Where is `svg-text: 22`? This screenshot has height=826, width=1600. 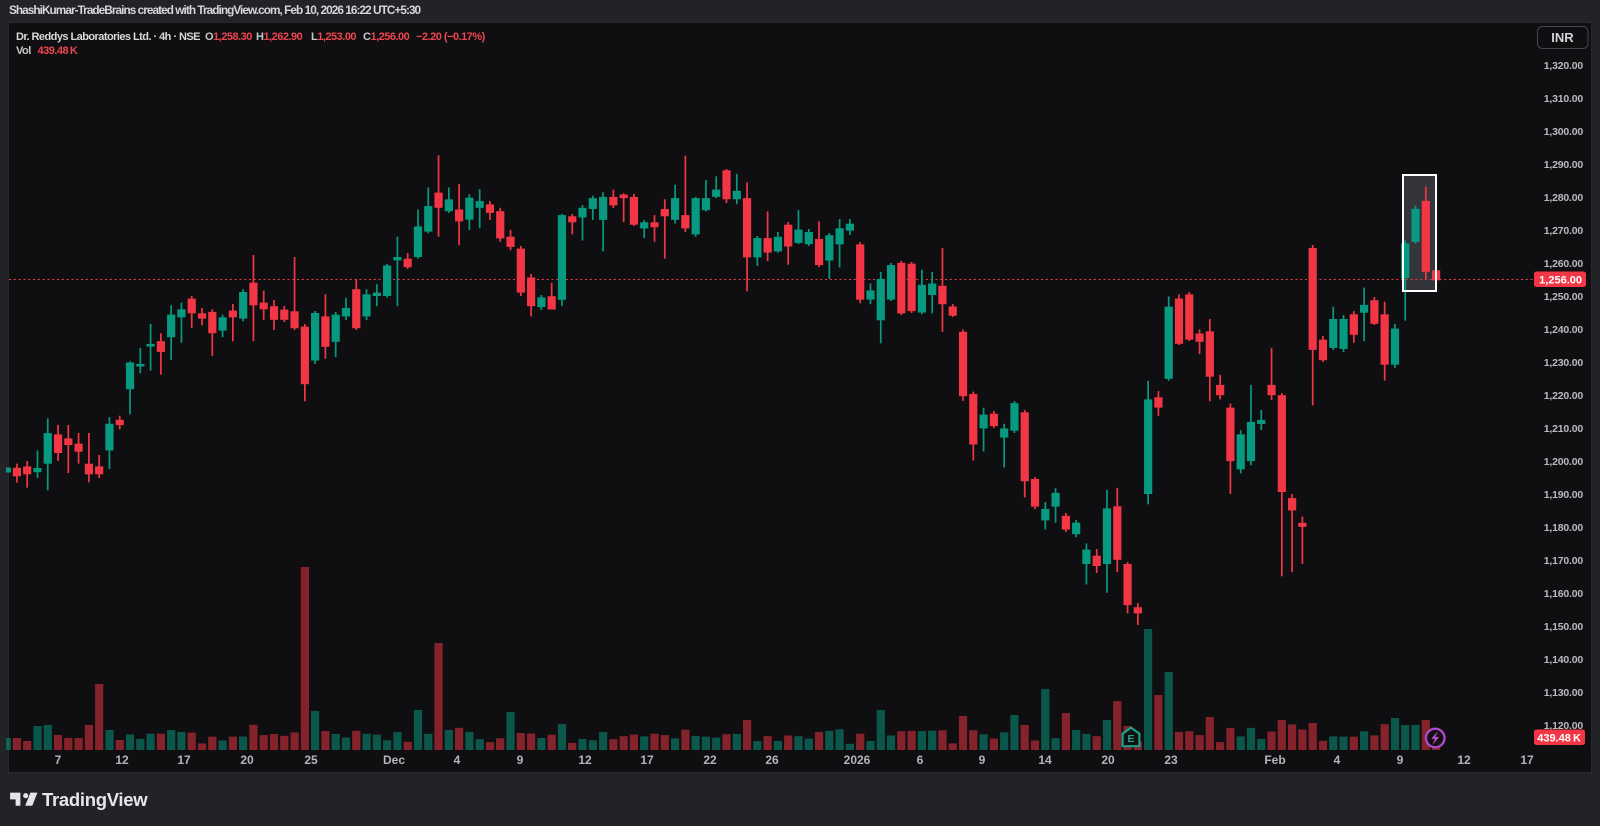
svg-text: 22 is located at coordinates (710, 760).